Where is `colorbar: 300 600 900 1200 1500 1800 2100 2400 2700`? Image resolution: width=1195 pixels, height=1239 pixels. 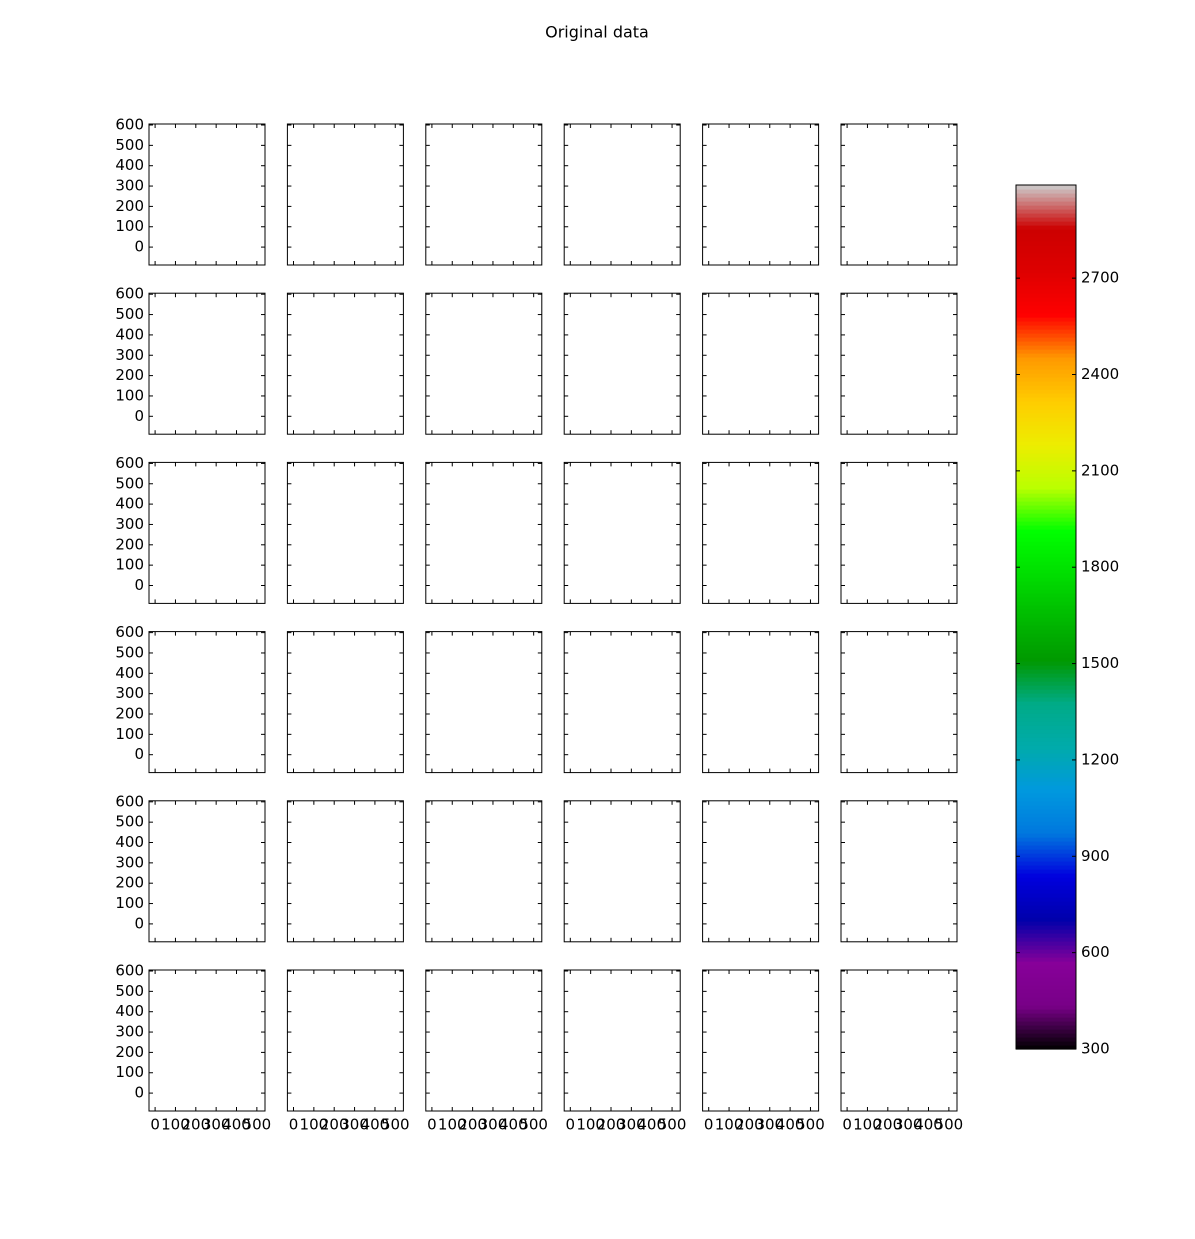
colorbar: 300 600 900 1200 1500 1800 2100 2400 2700 is located at coordinates (1067, 621).